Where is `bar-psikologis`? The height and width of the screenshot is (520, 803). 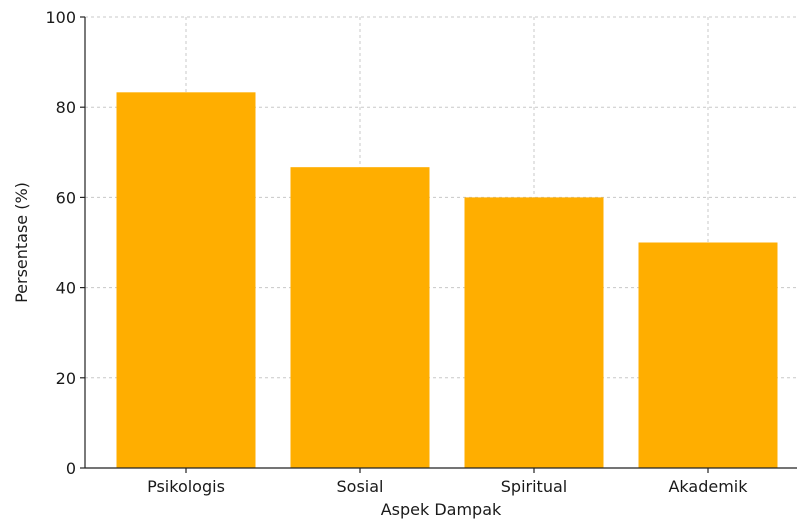 bar-psikologis is located at coordinates (186, 280).